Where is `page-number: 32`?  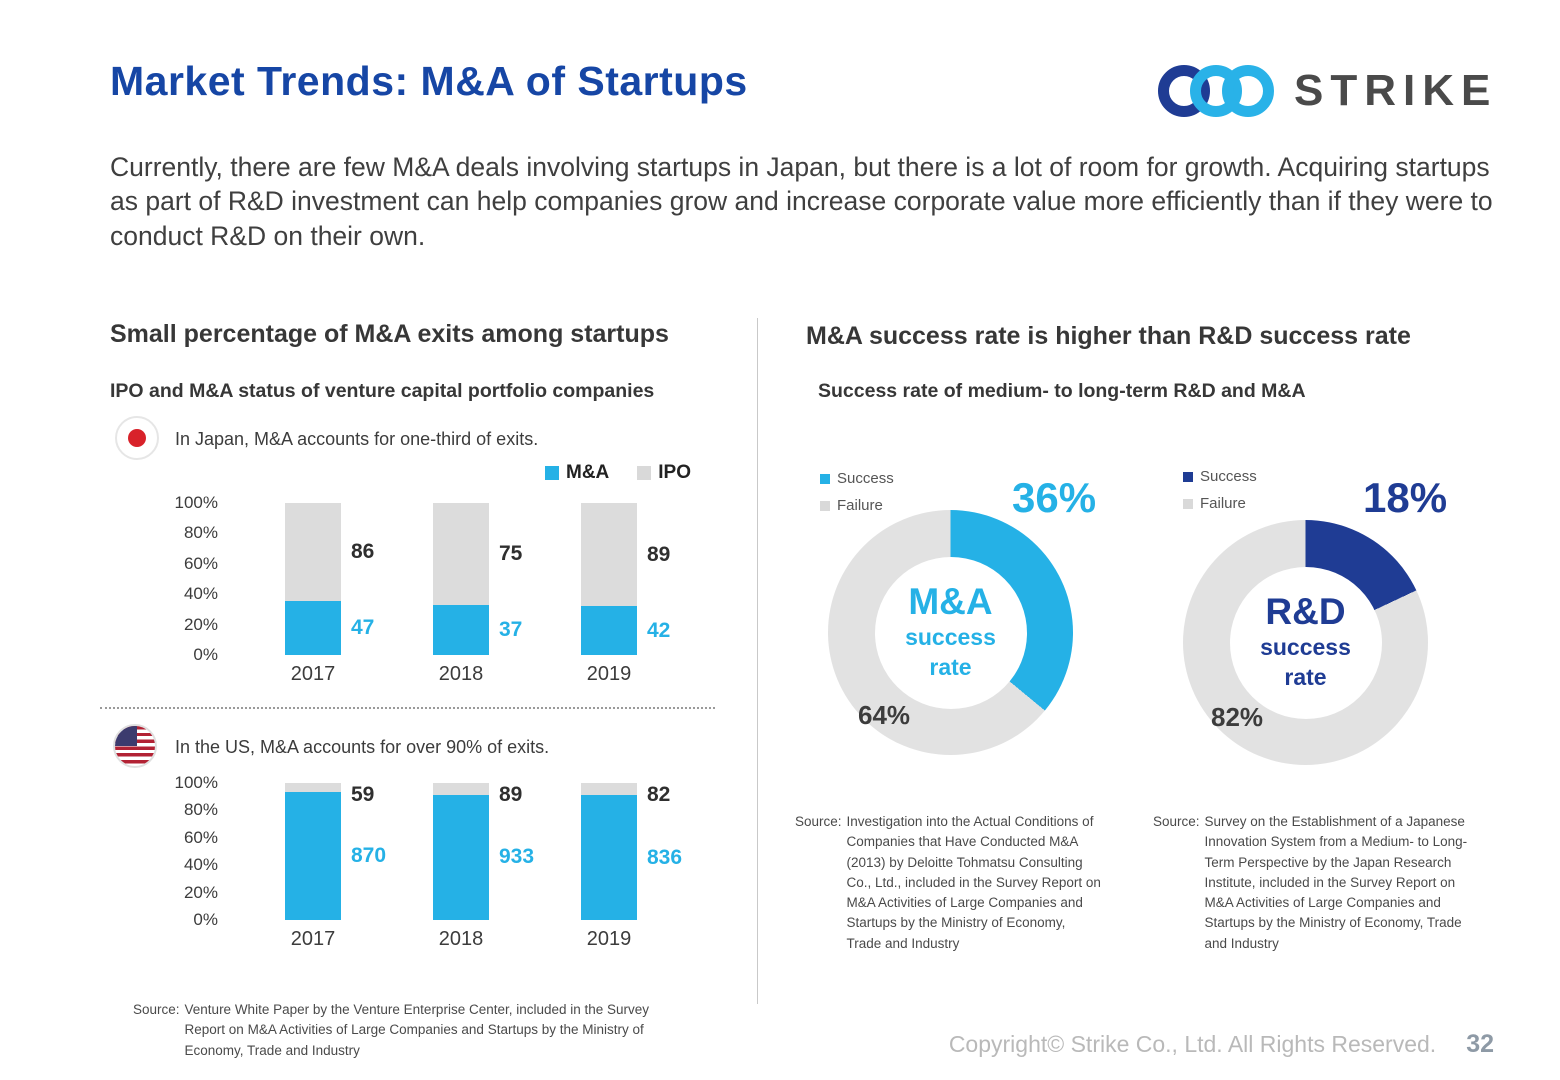 page-number: 32 is located at coordinates (1480, 1044).